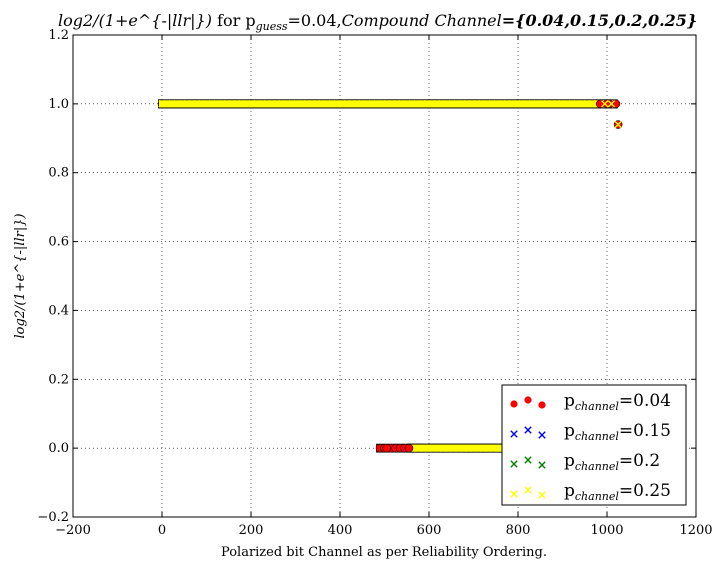 Image resolution: width=721 pixels, height=569 pixels. I want to click on y-tick-label: 0.0, so click(58, 448).